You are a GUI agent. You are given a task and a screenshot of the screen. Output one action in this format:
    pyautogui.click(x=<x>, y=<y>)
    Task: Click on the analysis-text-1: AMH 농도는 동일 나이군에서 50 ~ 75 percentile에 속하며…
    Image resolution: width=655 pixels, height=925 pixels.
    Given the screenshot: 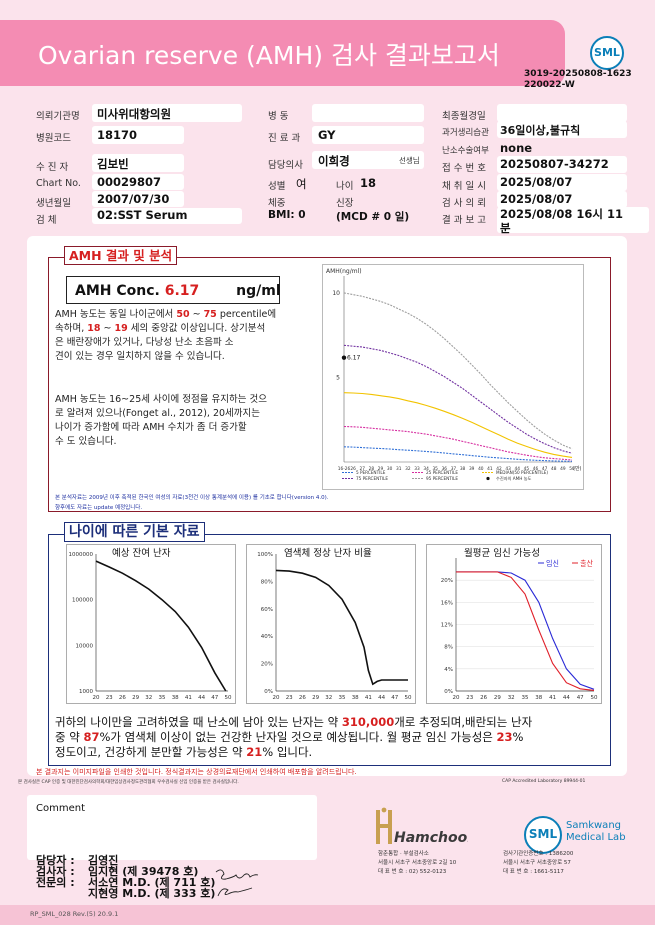 What is the action you would take?
    pyautogui.click(x=166, y=335)
    